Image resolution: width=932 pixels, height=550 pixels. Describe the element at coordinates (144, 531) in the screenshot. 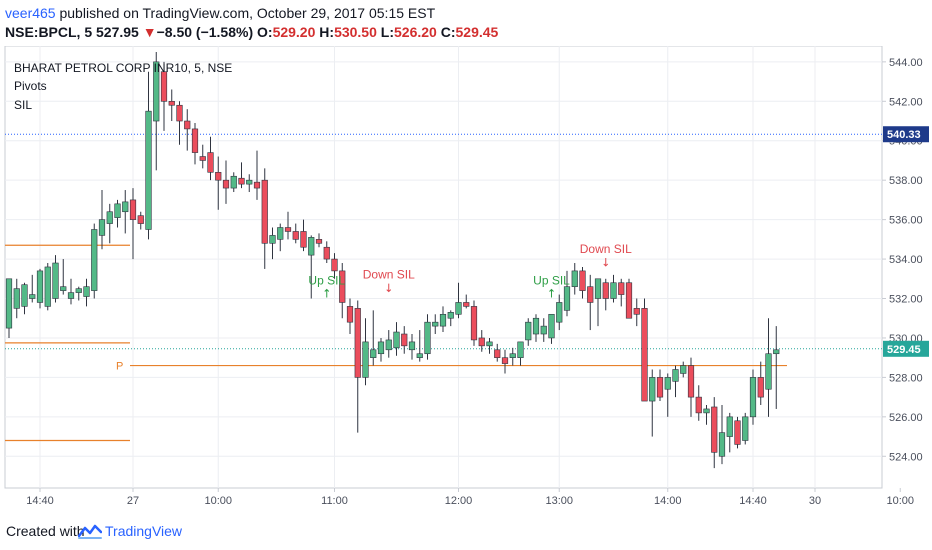

I see `tradingview-brand: TradingView` at that location.